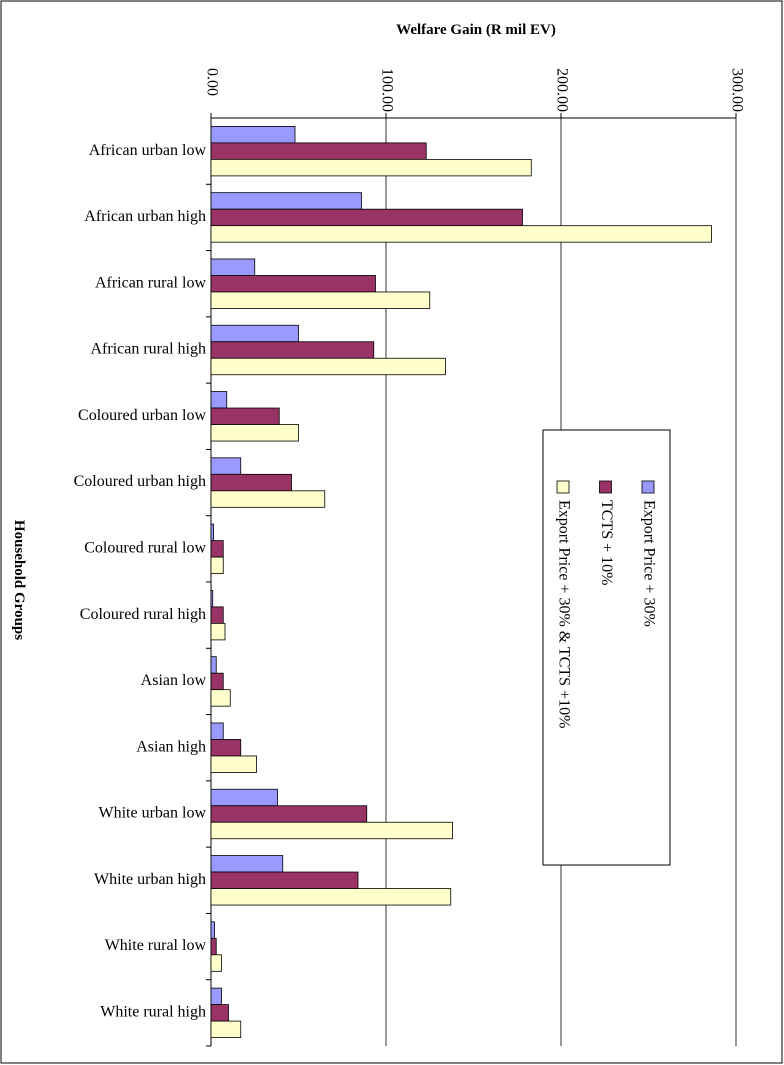 This screenshot has height=1065, width=784. I want to click on y-tick-label: Asian high, so click(171, 746).